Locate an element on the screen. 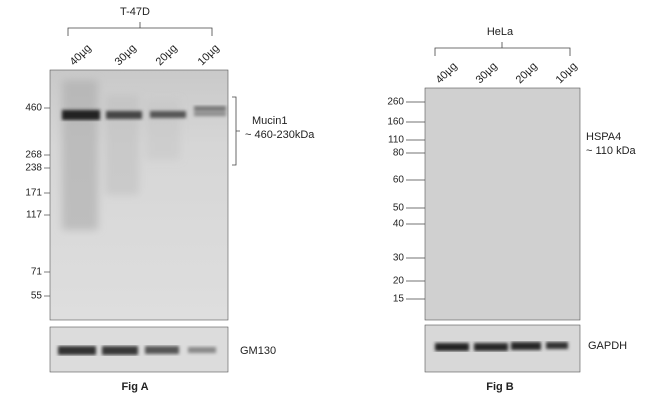 Image resolution: width=650 pixels, height=402 pixels. marker-label: 110 is located at coordinates (396, 140).